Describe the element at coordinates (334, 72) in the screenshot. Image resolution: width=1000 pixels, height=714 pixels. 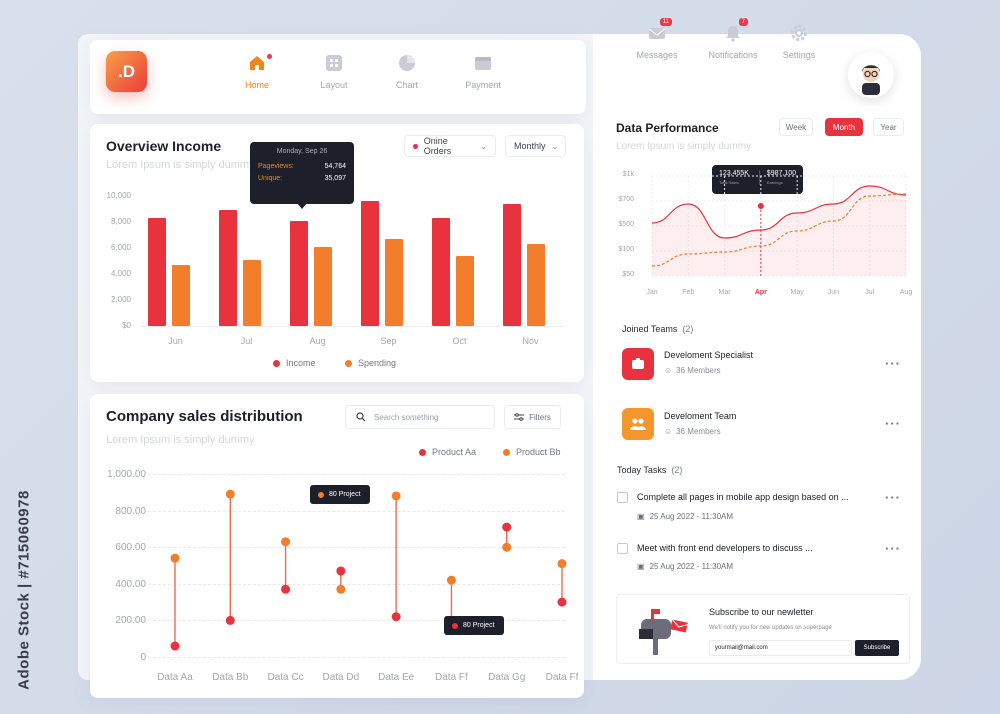
I see `nav-layout: Layout` at that location.